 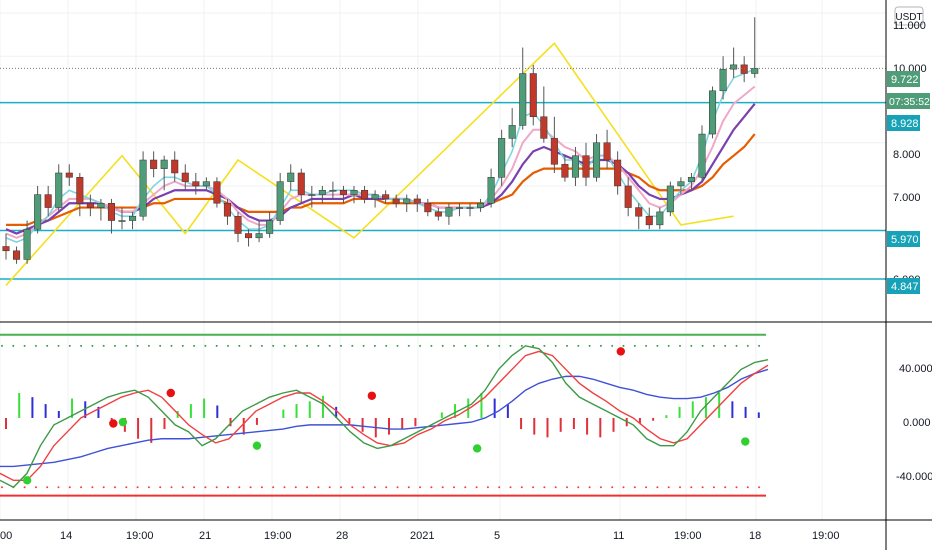 I want to click on time-tick: 00, so click(x=6, y=536).